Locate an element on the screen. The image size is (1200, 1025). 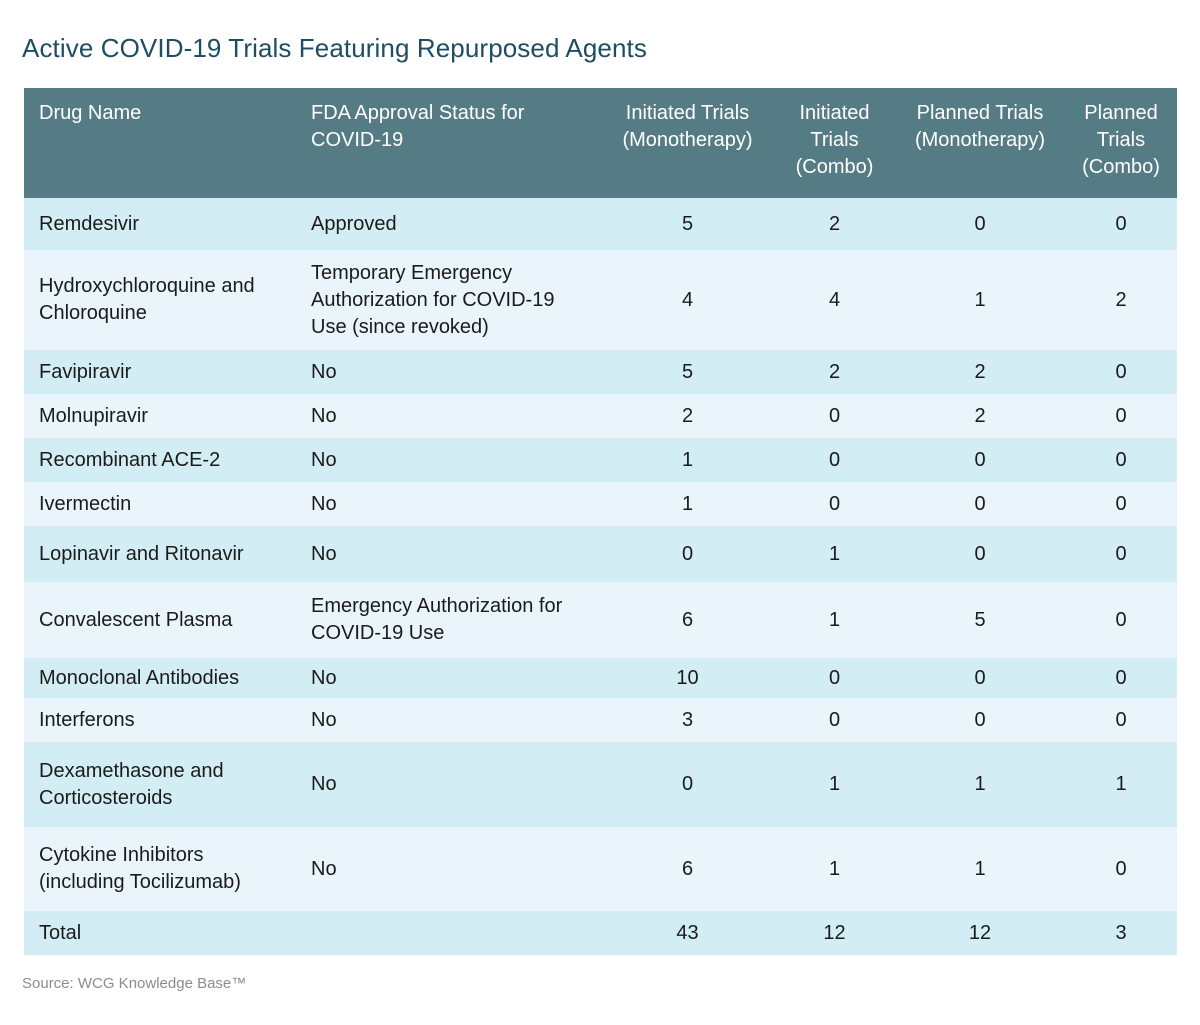
header-planned-monotherapy: Planned Trials (Monotherapy) is located at coordinates (980, 126).